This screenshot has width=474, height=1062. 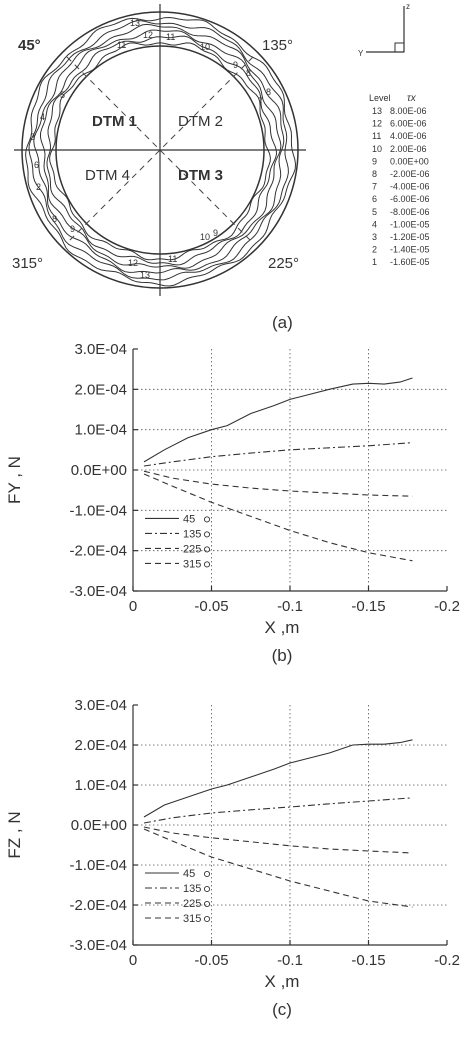 I want to click on panel-caption: (c), so click(x=282, y=1009).